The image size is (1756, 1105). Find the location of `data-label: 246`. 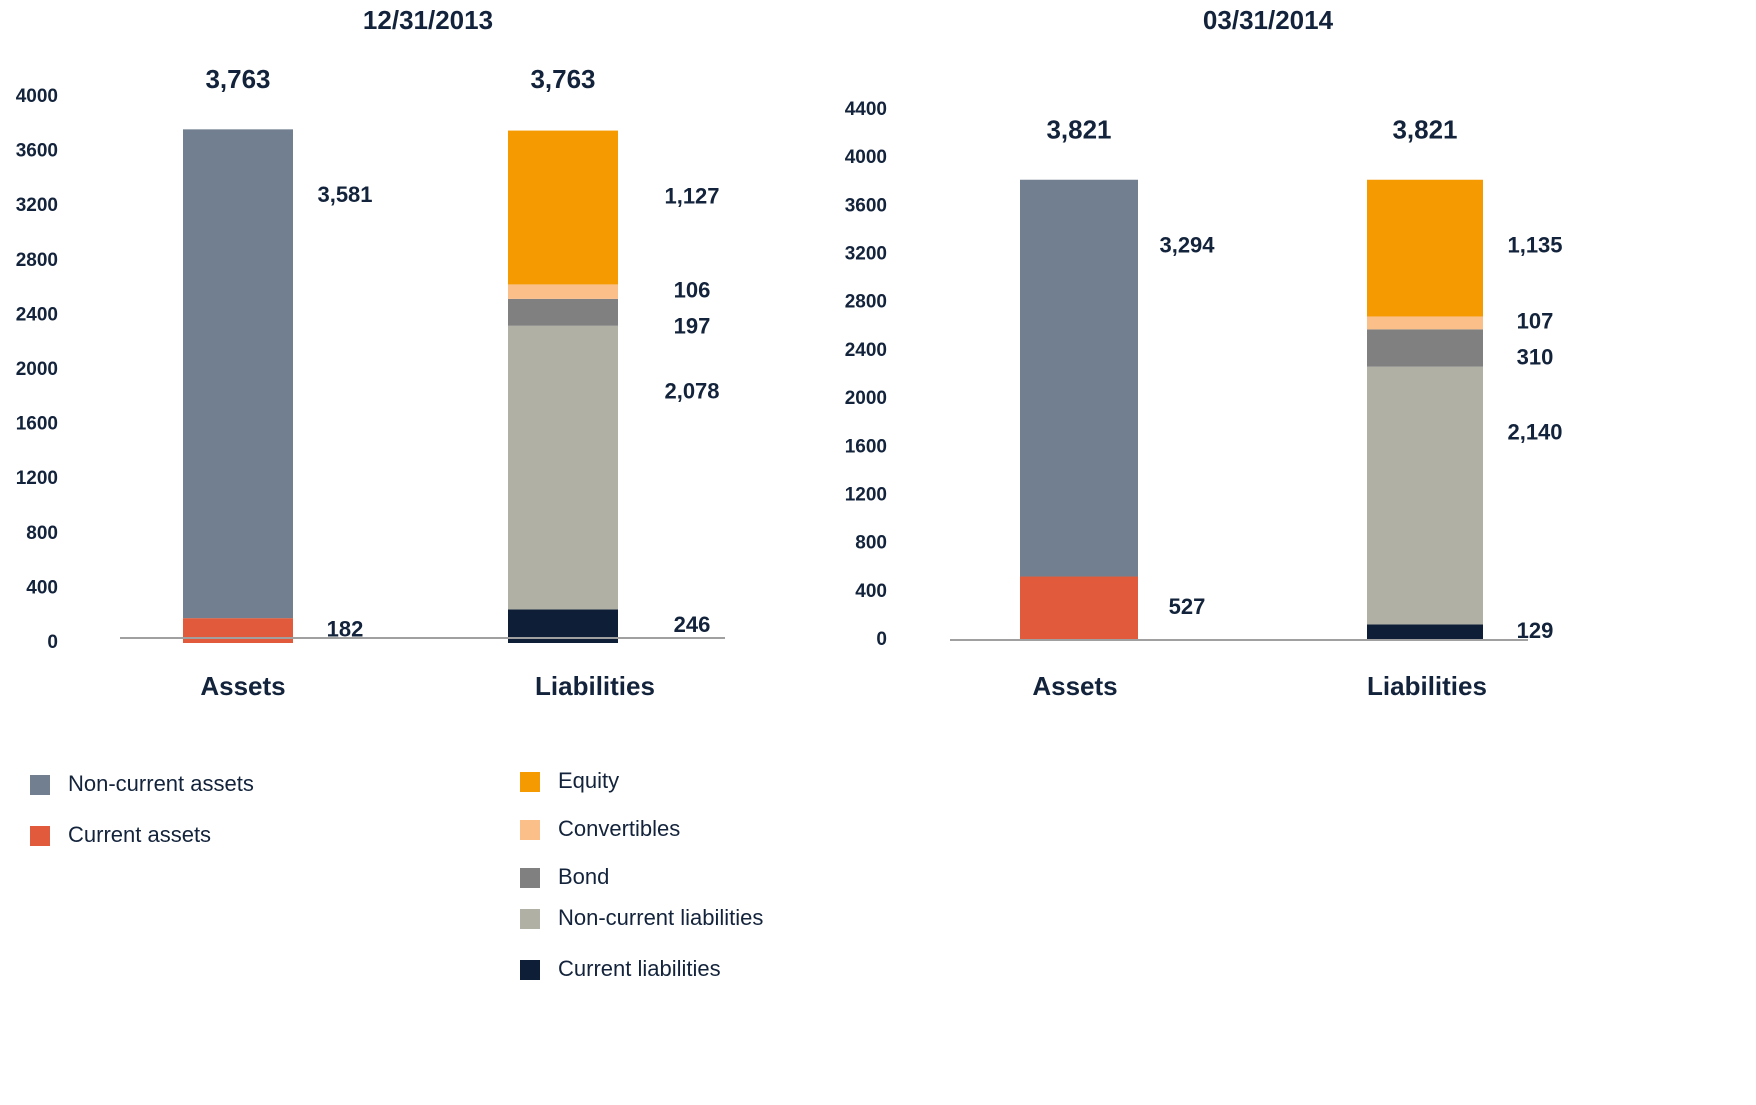

data-label: 246 is located at coordinates (692, 624).